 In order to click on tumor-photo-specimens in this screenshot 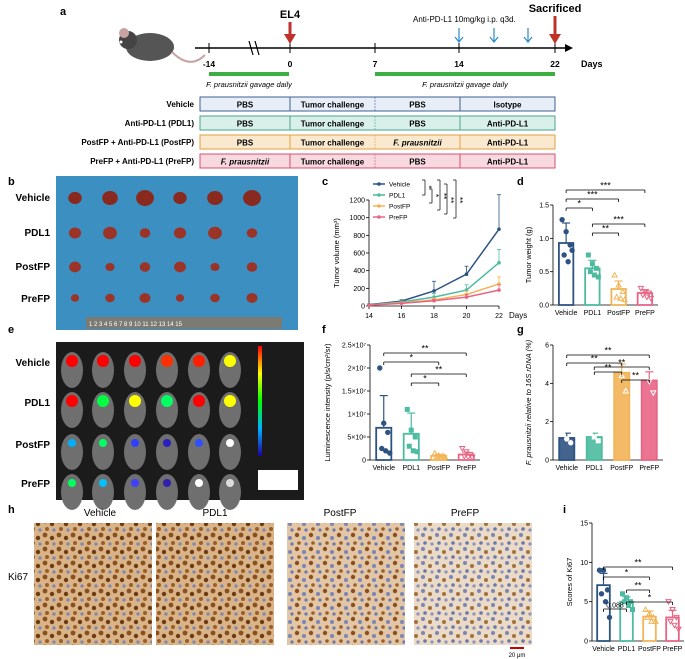, I will do `click(164, 246)`.